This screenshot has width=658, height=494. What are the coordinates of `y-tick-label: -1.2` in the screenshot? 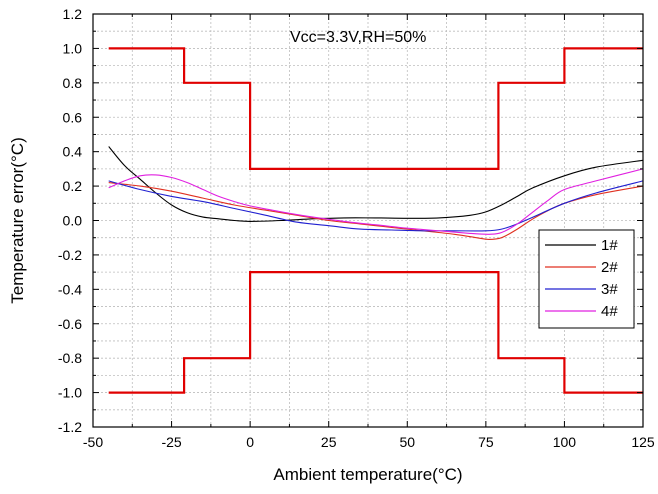 It's located at (70, 427).